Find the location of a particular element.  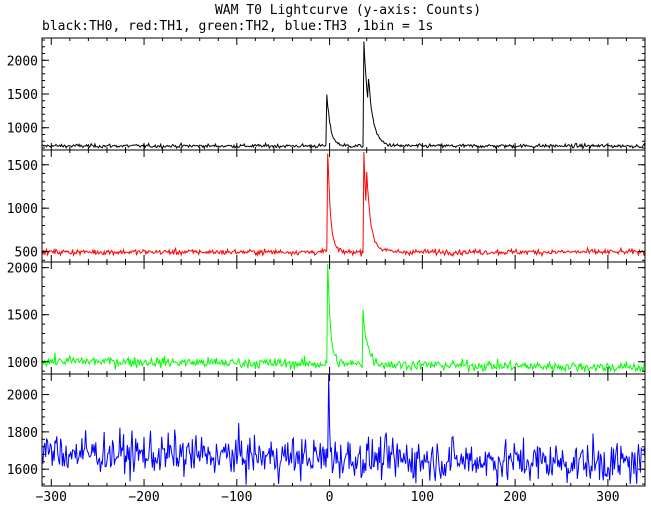

x-tick-label: −100 is located at coordinates (236, 497).